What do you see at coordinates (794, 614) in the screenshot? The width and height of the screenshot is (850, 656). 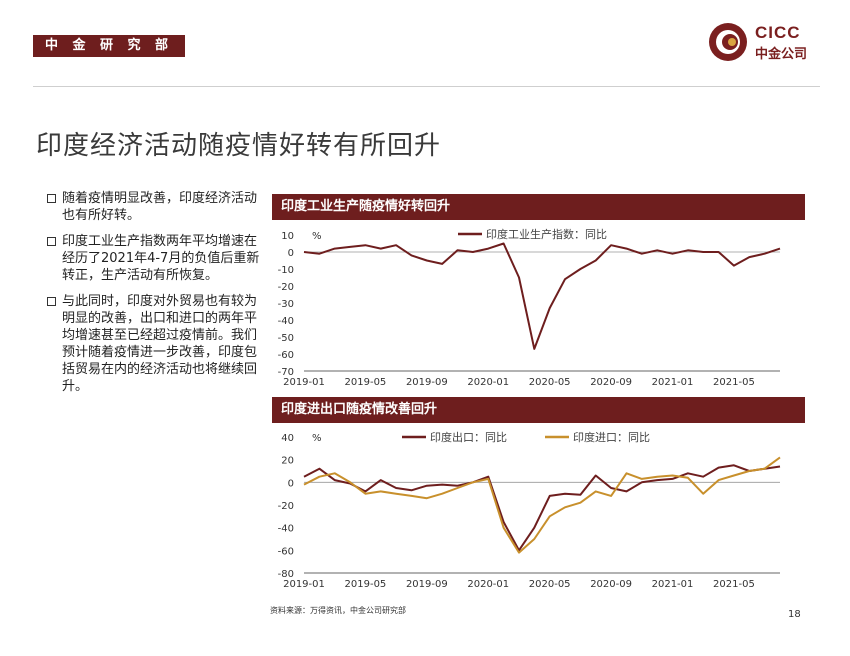 I see `page-number: 18` at bounding box center [794, 614].